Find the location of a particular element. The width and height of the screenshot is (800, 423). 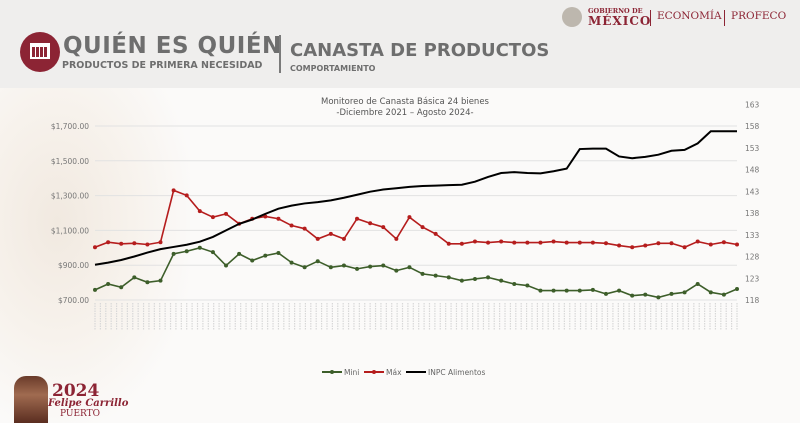

gov-main-text: MÉXICO is located at coordinates (620, 21).